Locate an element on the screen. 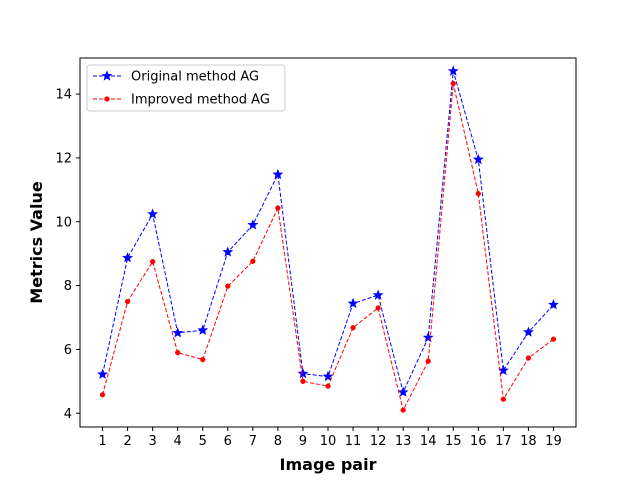 This screenshot has height=480, width=640. x-tick-label: 15 is located at coordinates (453, 441).